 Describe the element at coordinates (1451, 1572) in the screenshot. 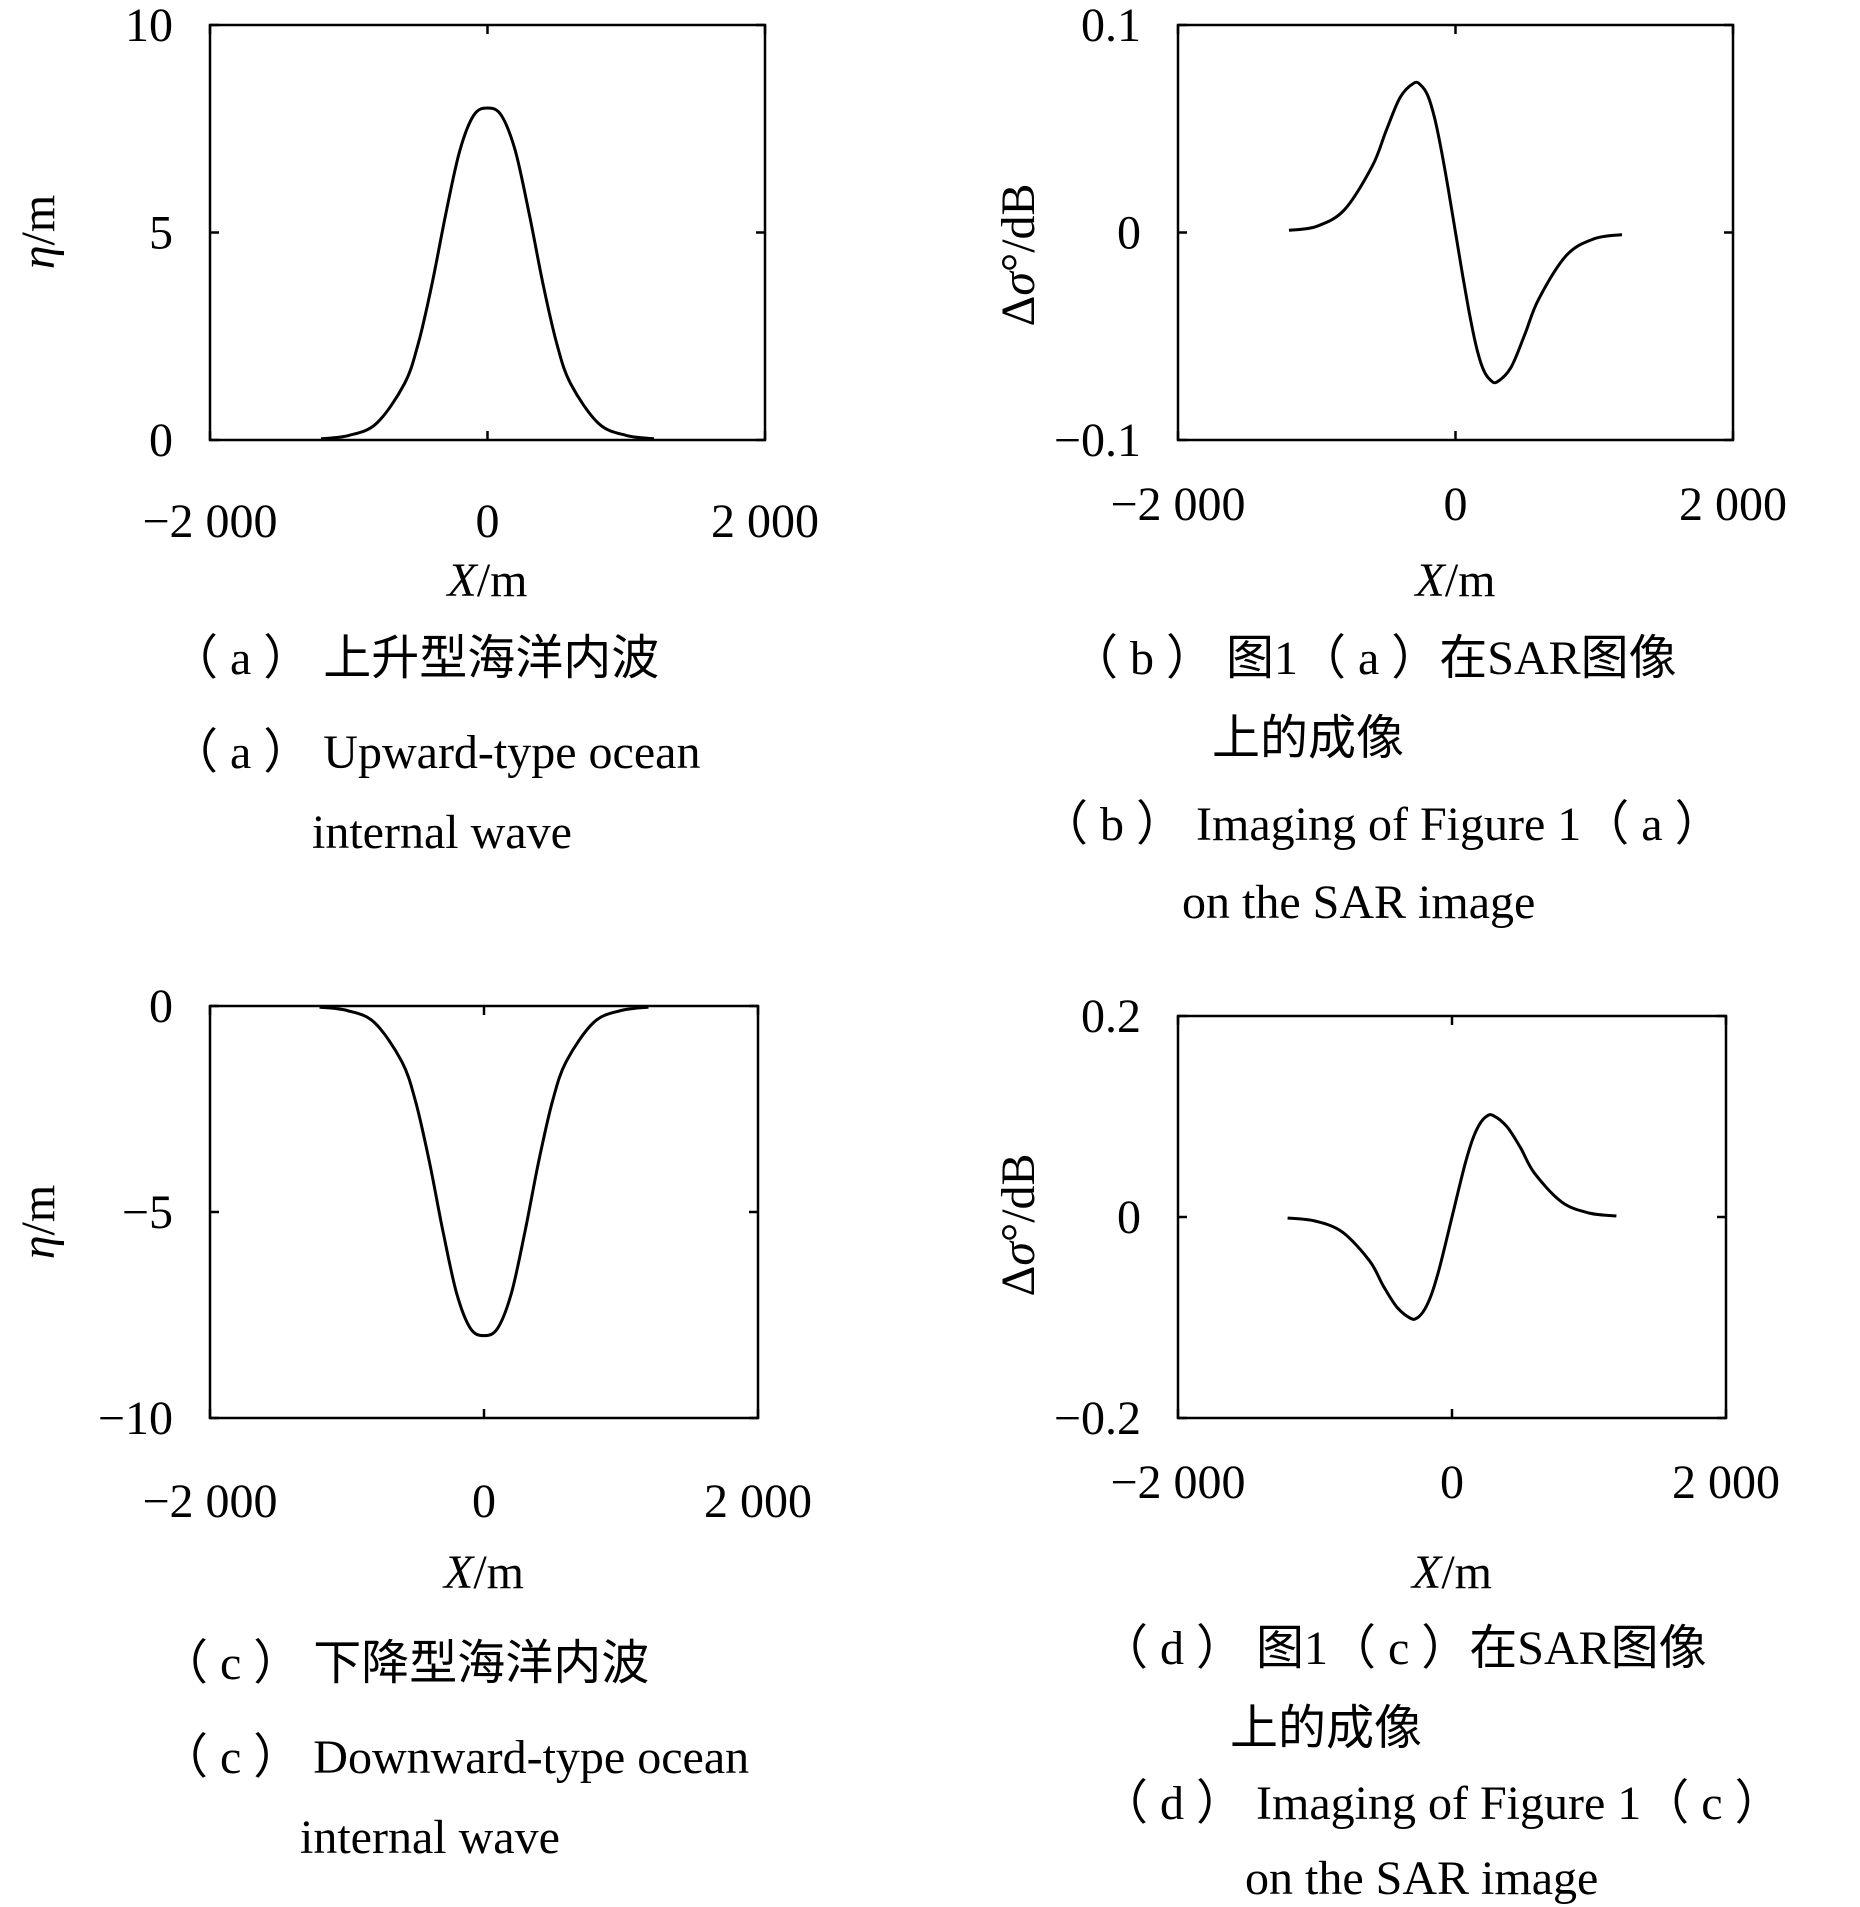

I see `panel-d-x-axis-label: X/m` at that location.